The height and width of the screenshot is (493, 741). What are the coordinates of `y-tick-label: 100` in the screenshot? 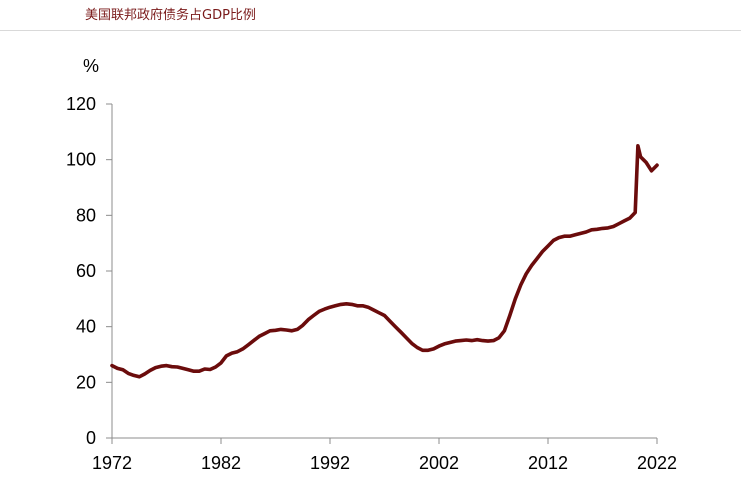 It's located at (81, 160).